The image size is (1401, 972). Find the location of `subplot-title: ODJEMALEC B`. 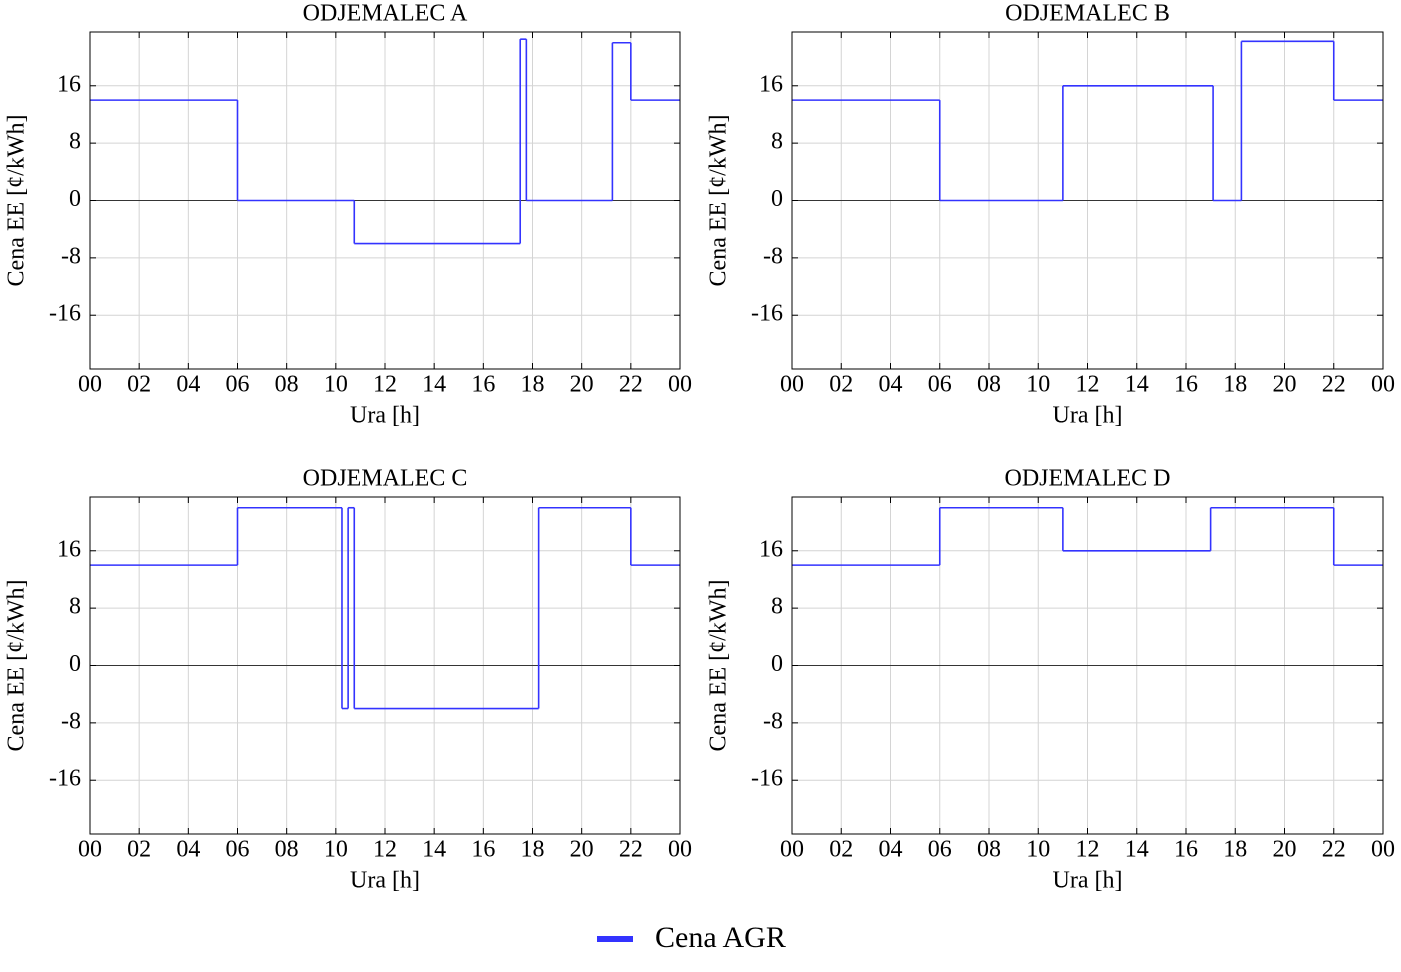

subplot-title: ODJEMALEC B is located at coordinates (1087, 14).